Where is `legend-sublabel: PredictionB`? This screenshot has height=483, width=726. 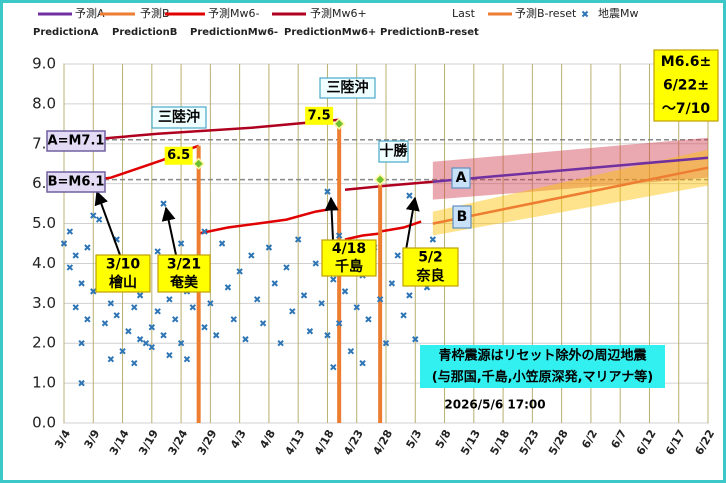
legend-sublabel: PredictionB is located at coordinates (144, 32).